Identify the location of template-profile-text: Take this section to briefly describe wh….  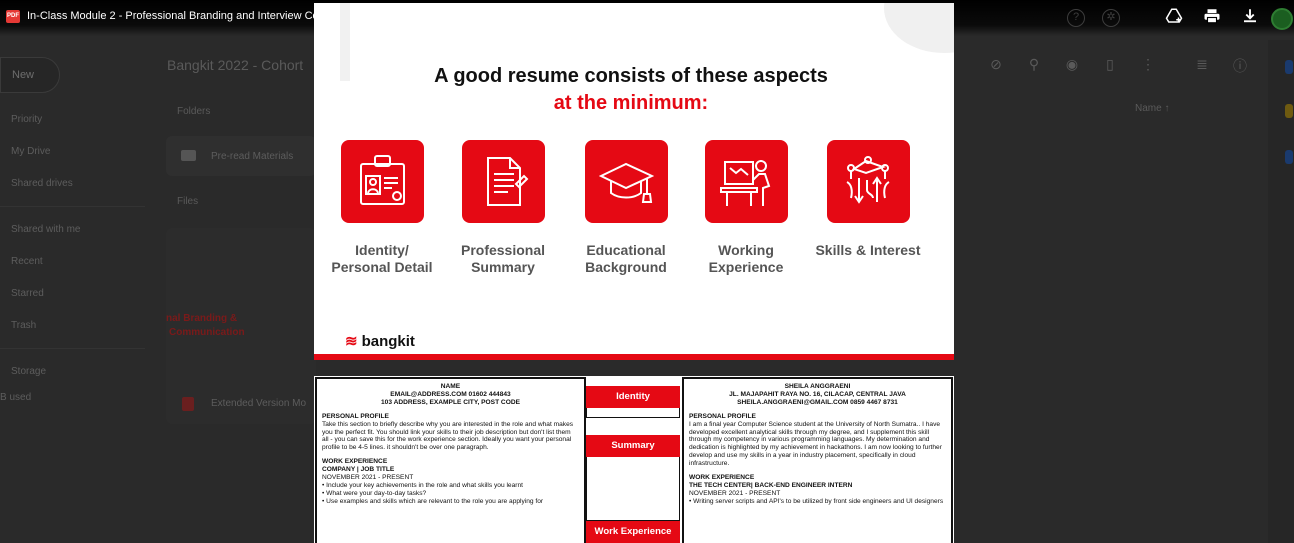
(448, 436).